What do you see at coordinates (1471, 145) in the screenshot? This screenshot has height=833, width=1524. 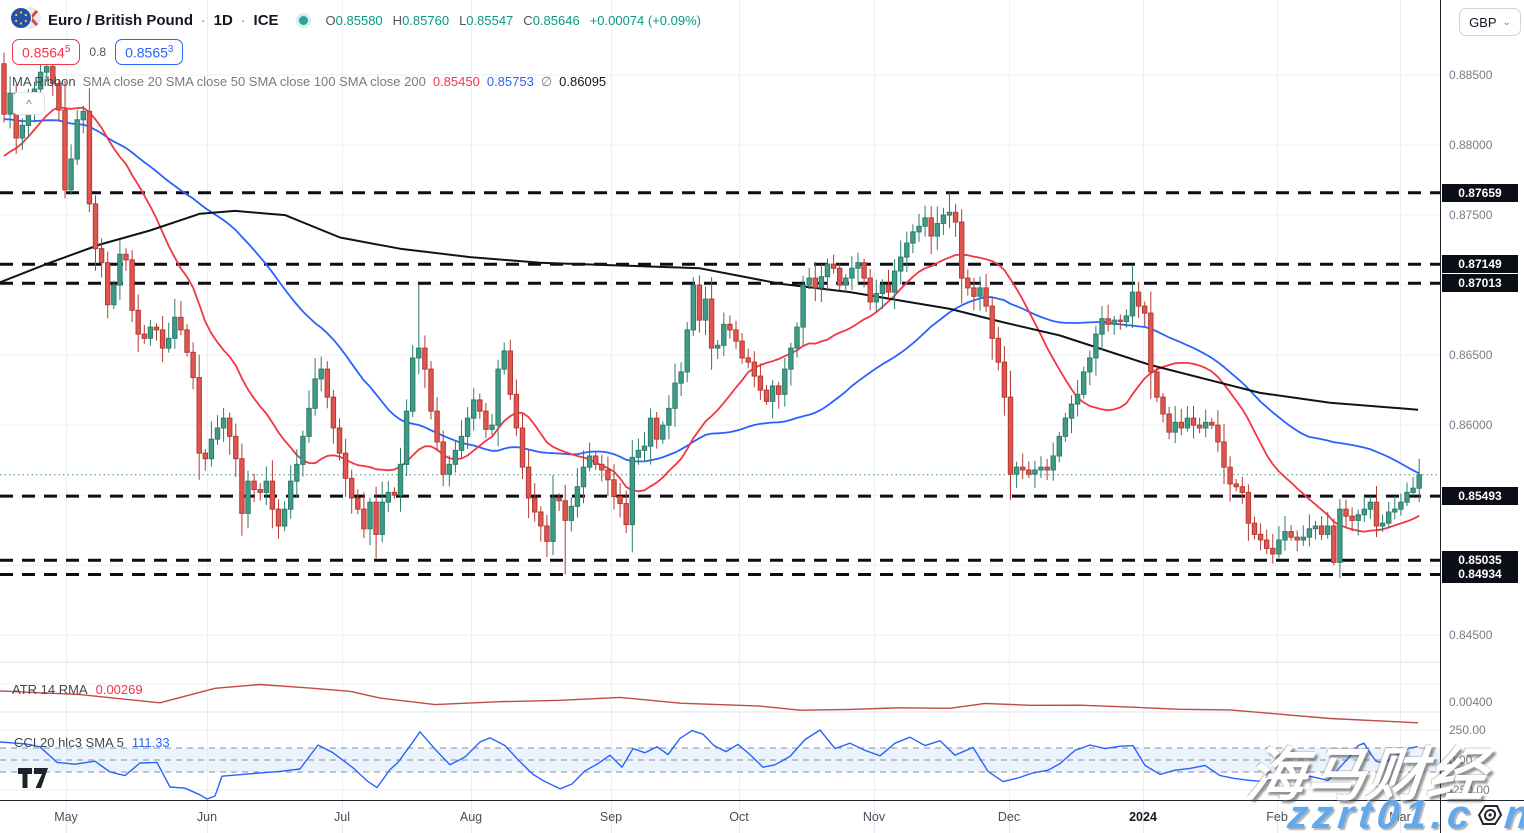 I see `price-axis-label: 0.88000` at bounding box center [1471, 145].